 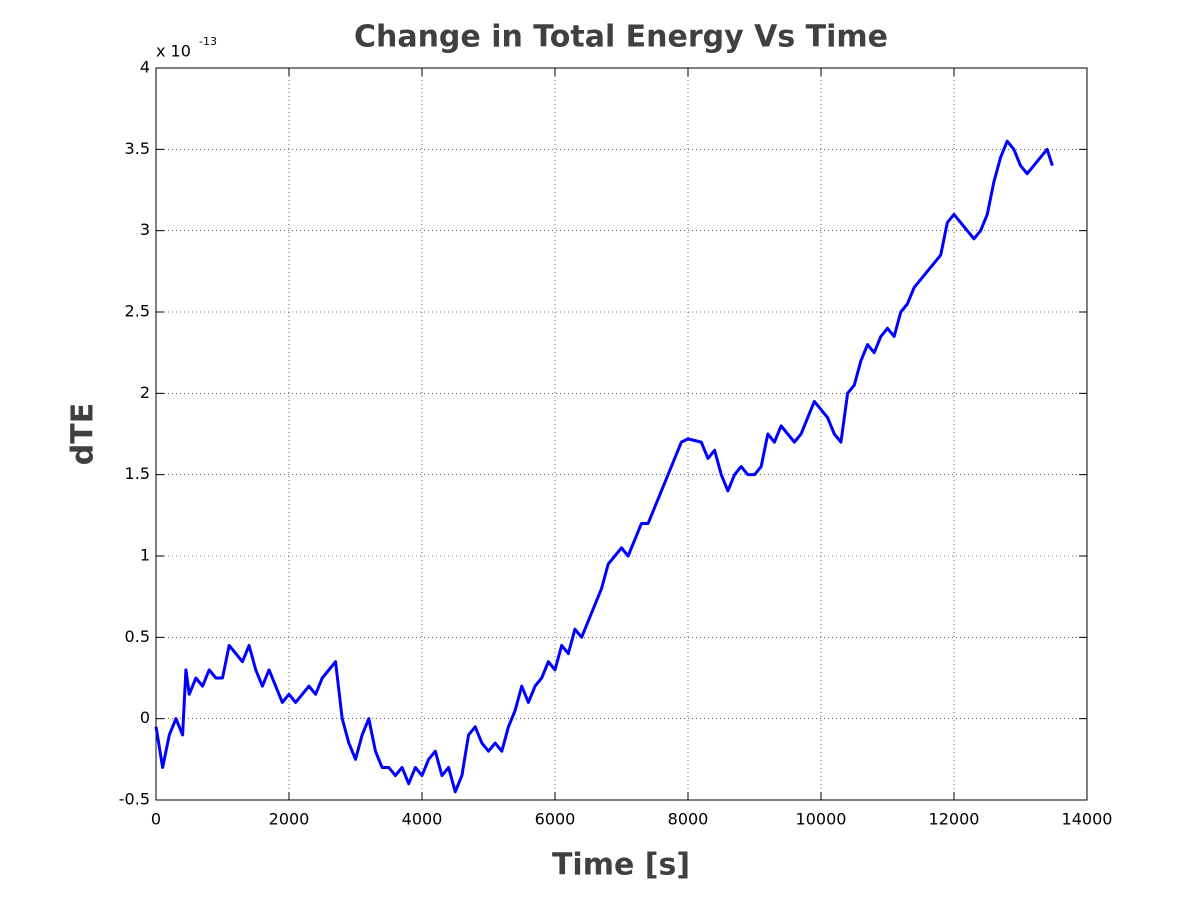 I want to click on y-tick-label: 4, so click(x=145, y=67).